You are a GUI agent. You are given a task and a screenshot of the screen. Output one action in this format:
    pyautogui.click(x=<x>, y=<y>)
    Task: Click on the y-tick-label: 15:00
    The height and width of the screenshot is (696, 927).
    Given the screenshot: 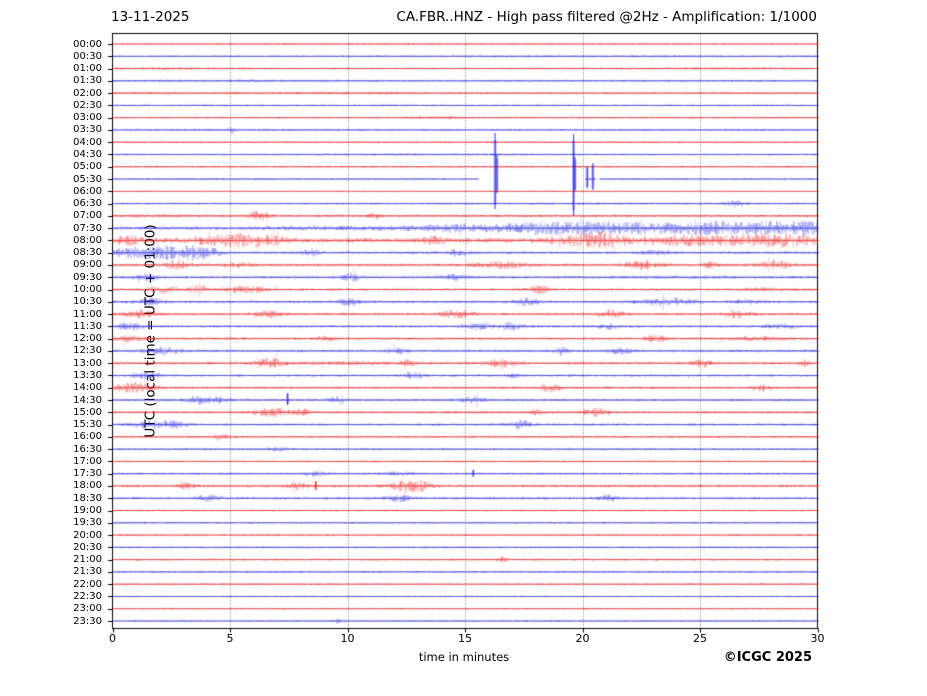 What is the action you would take?
    pyautogui.click(x=87, y=412)
    